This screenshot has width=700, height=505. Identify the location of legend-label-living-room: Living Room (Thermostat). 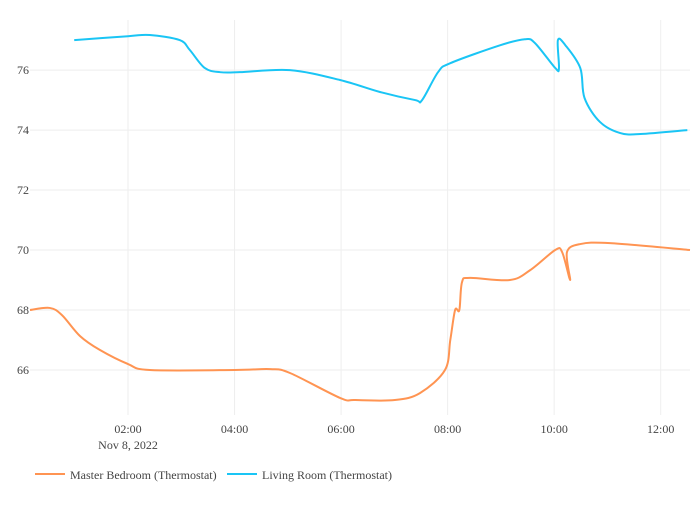
(327, 475).